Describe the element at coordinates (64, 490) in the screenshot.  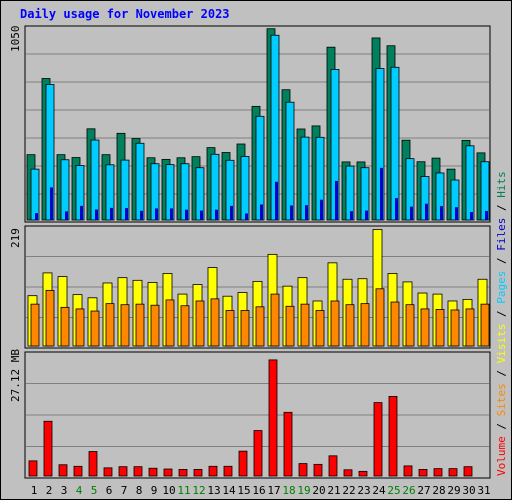
I see `day-label: 3` at that location.